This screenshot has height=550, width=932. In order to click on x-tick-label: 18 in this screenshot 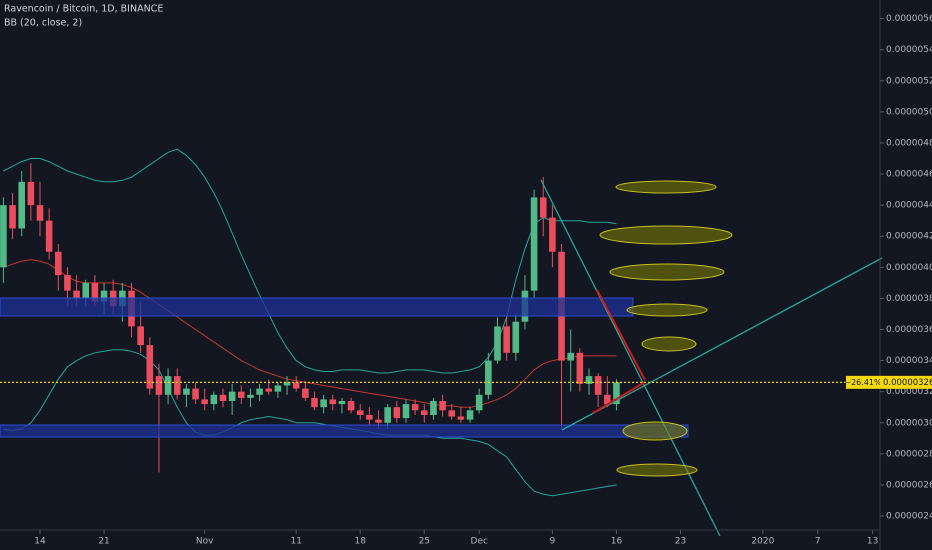, I will do `click(361, 542)`.